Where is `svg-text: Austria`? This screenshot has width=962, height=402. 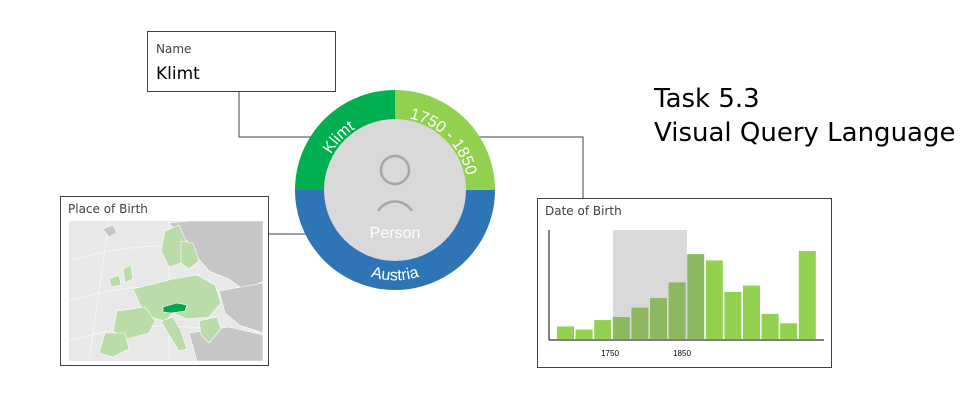 svg-text: Austria is located at coordinates (395, 274).